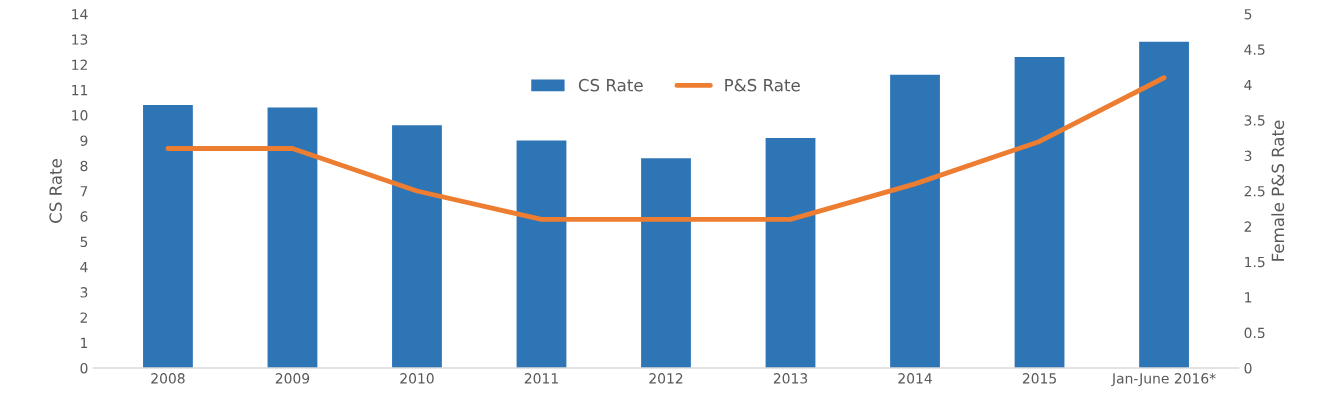 The image size is (1332, 400). What do you see at coordinates (80, 115) in the screenshot?
I see `y-tick-label: 10` at bounding box center [80, 115].